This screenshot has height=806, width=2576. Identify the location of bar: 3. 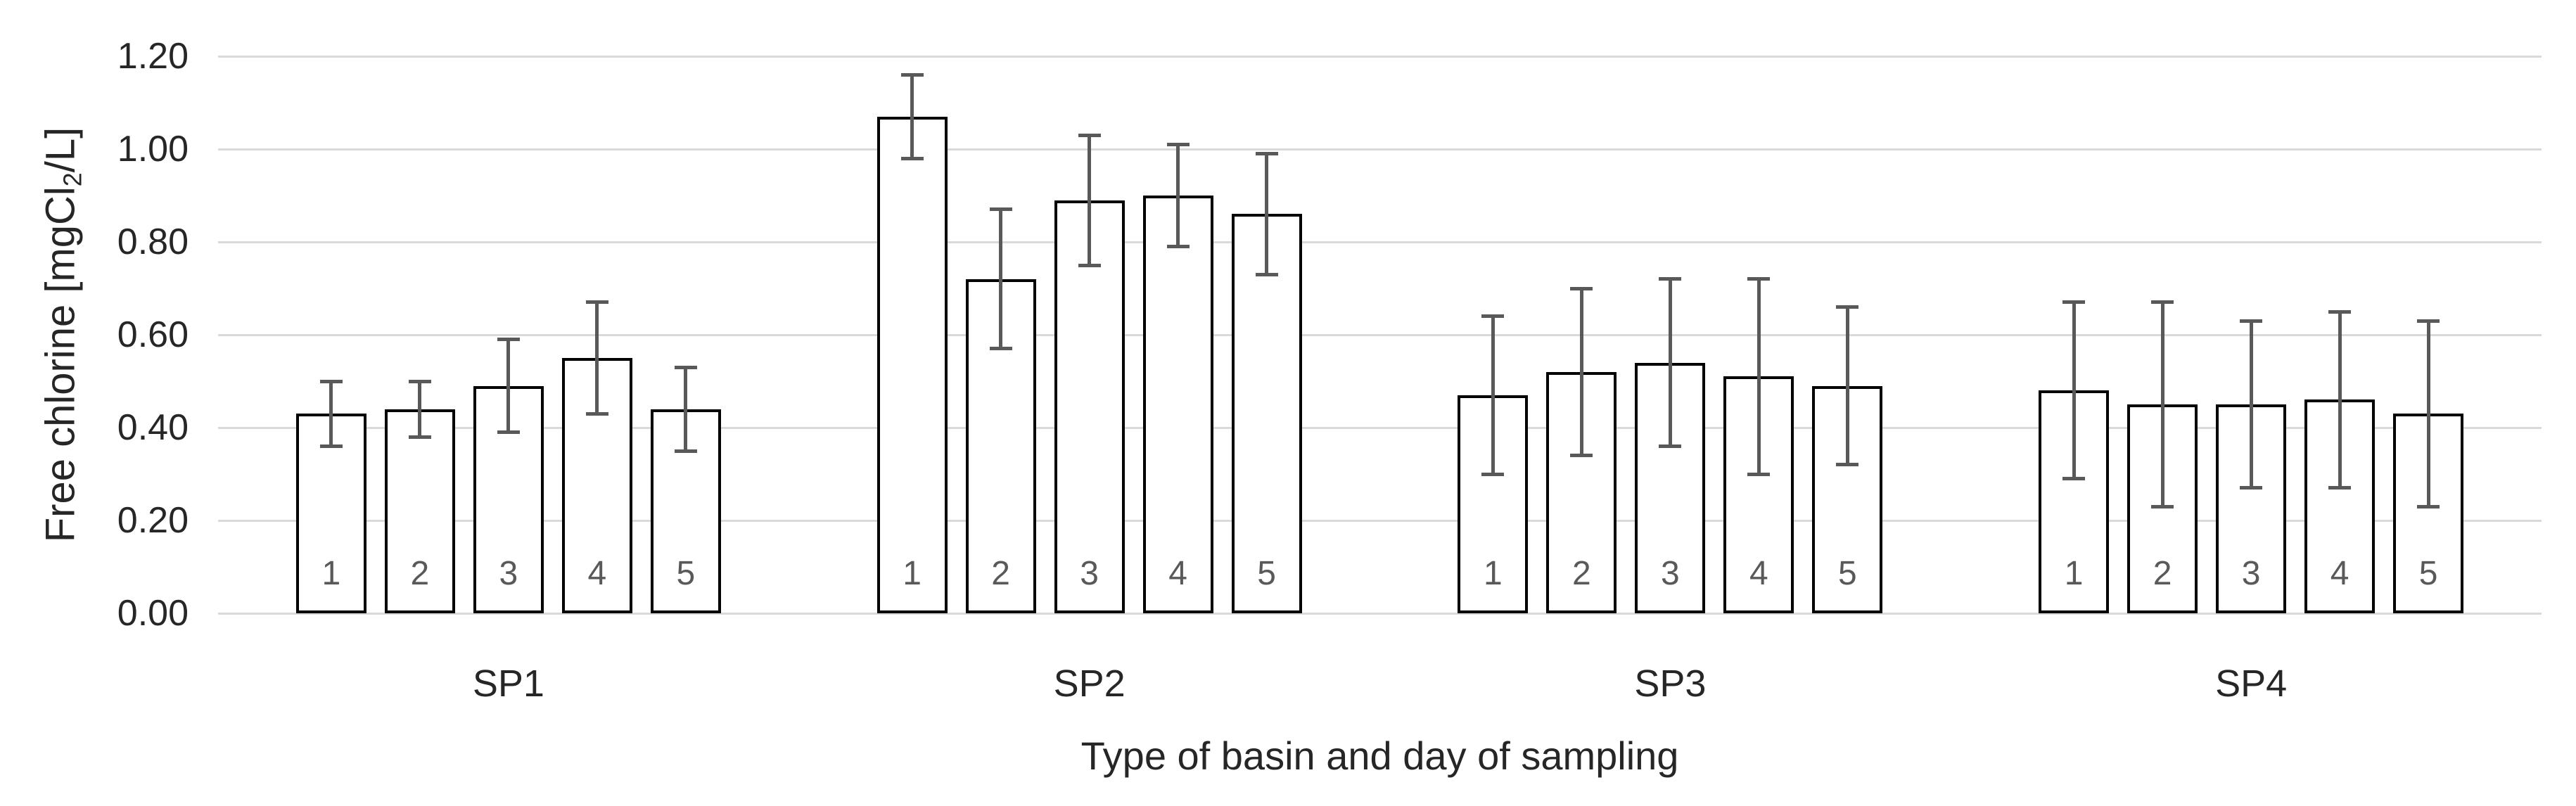
(1089, 406).